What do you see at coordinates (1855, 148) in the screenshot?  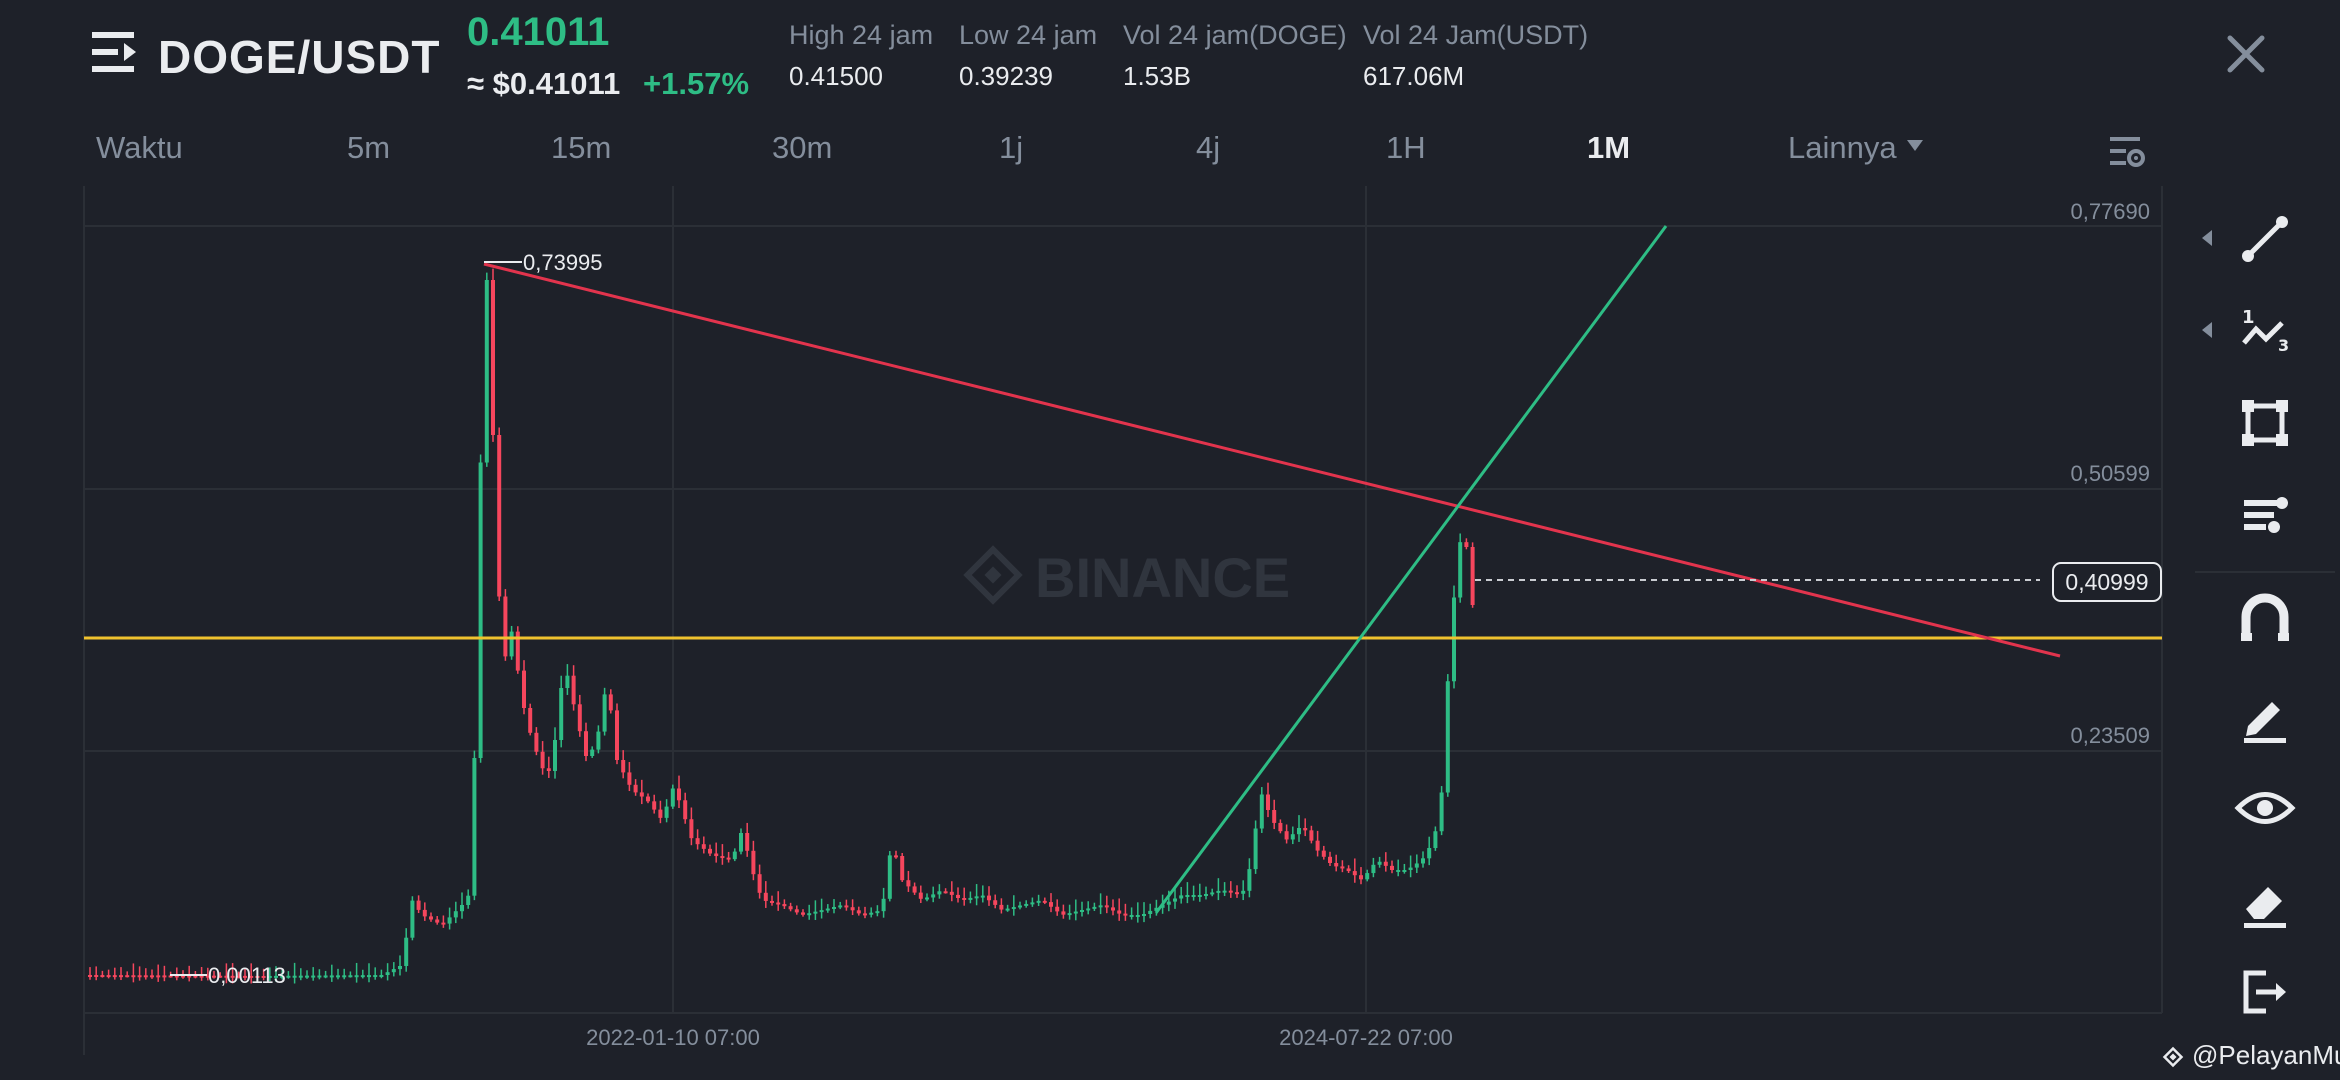 I see `tab-more: Lainnya` at bounding box center [1855, 148].